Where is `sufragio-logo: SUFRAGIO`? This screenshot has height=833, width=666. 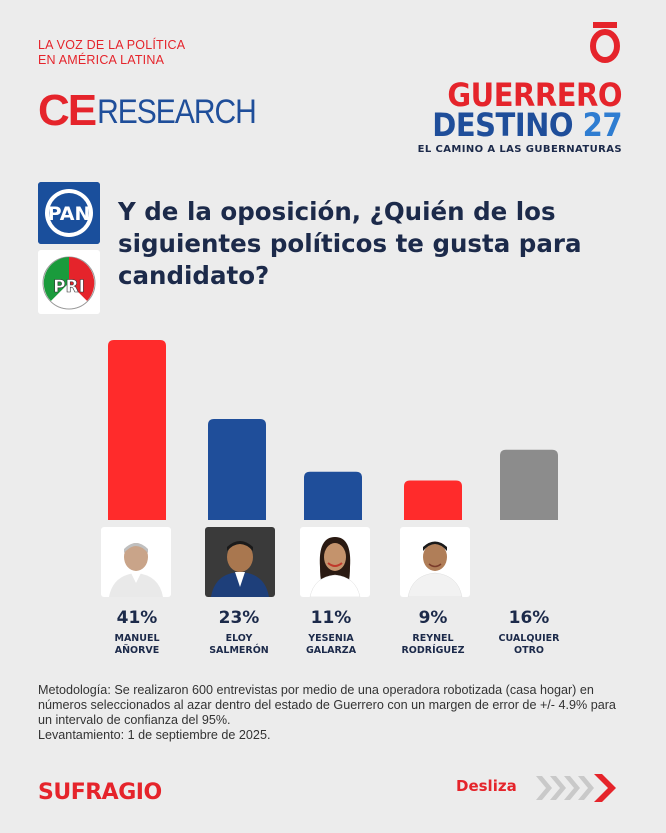 sufragio-logo: SUFRAGIO is located at coordinates (100, 792).